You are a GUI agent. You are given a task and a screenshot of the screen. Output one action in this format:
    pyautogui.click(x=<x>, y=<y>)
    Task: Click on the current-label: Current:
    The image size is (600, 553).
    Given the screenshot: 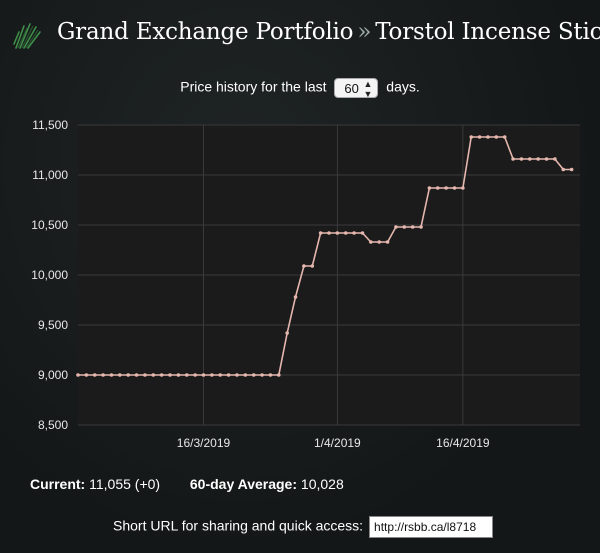 What is the action you would take?
    pyautogui.click(x=58, y=484)
    